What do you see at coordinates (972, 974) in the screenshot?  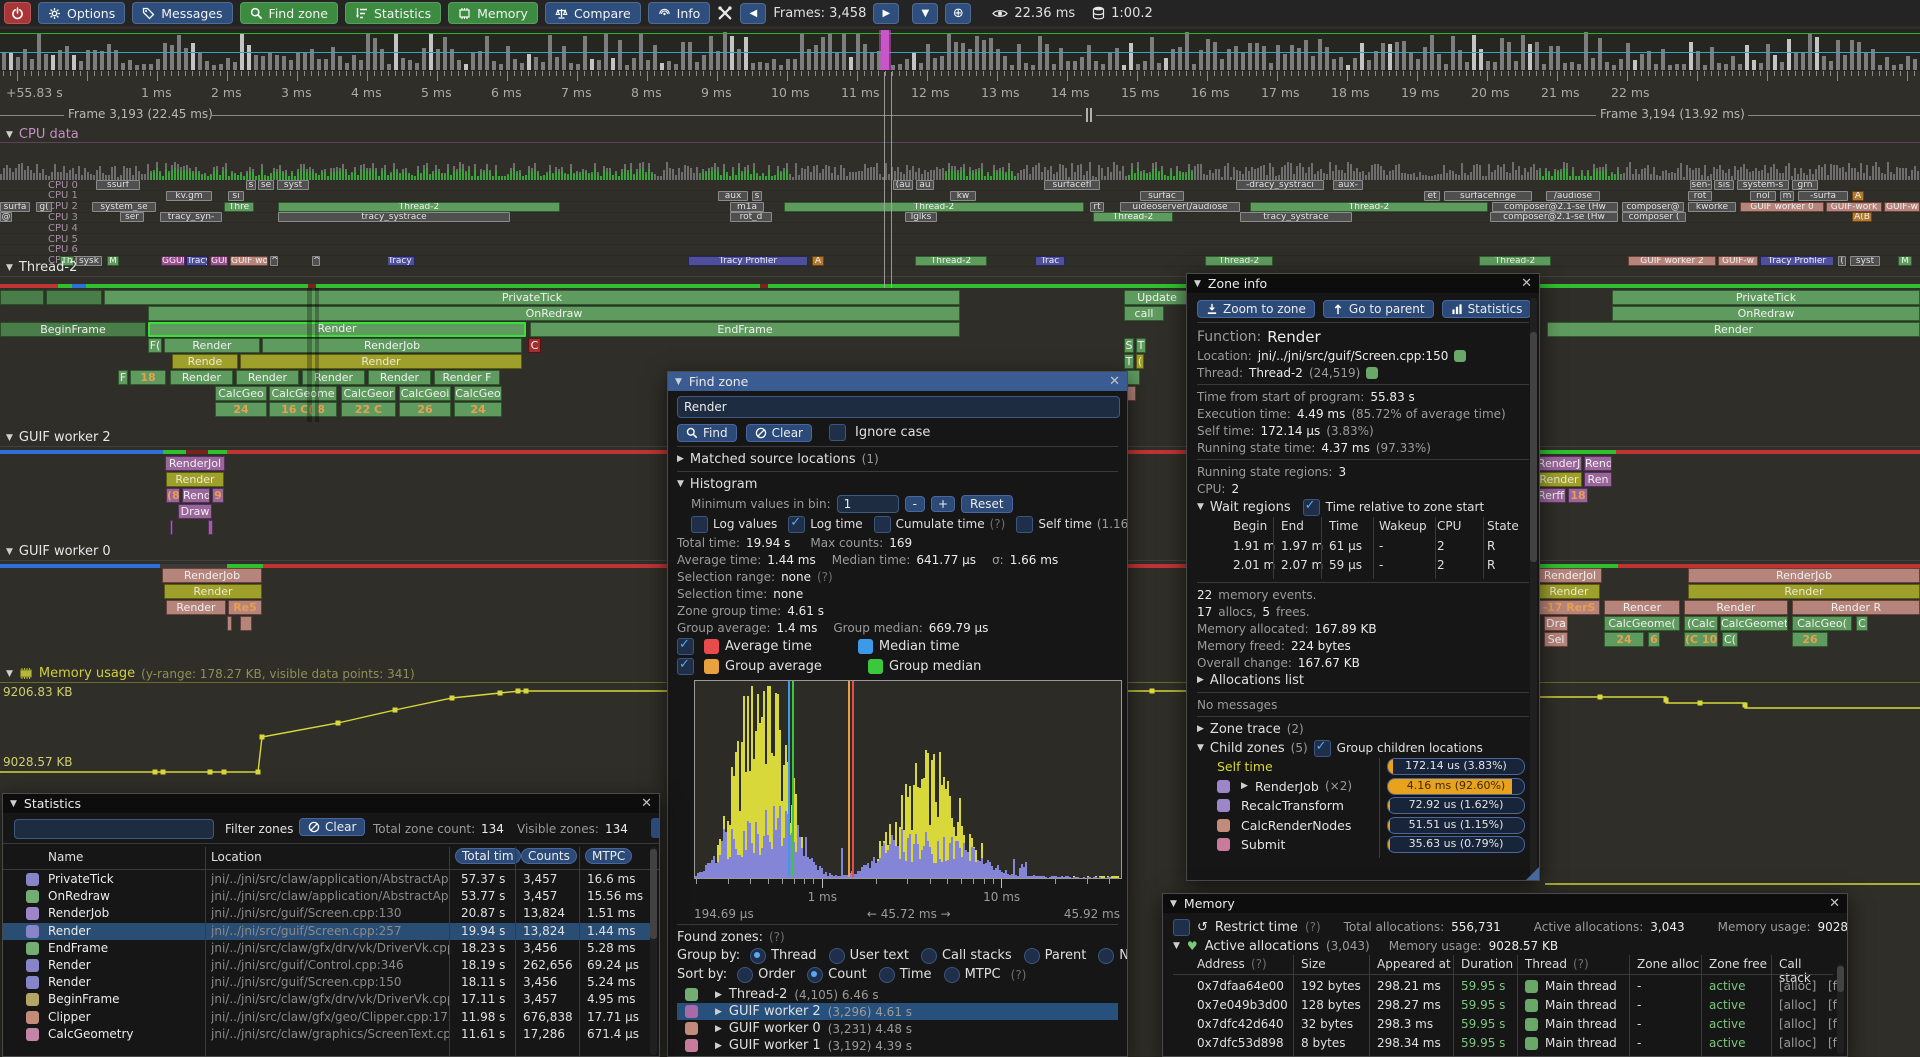 I see `radio-option-mtpc: MTPC` at bounding box center [972, 974].